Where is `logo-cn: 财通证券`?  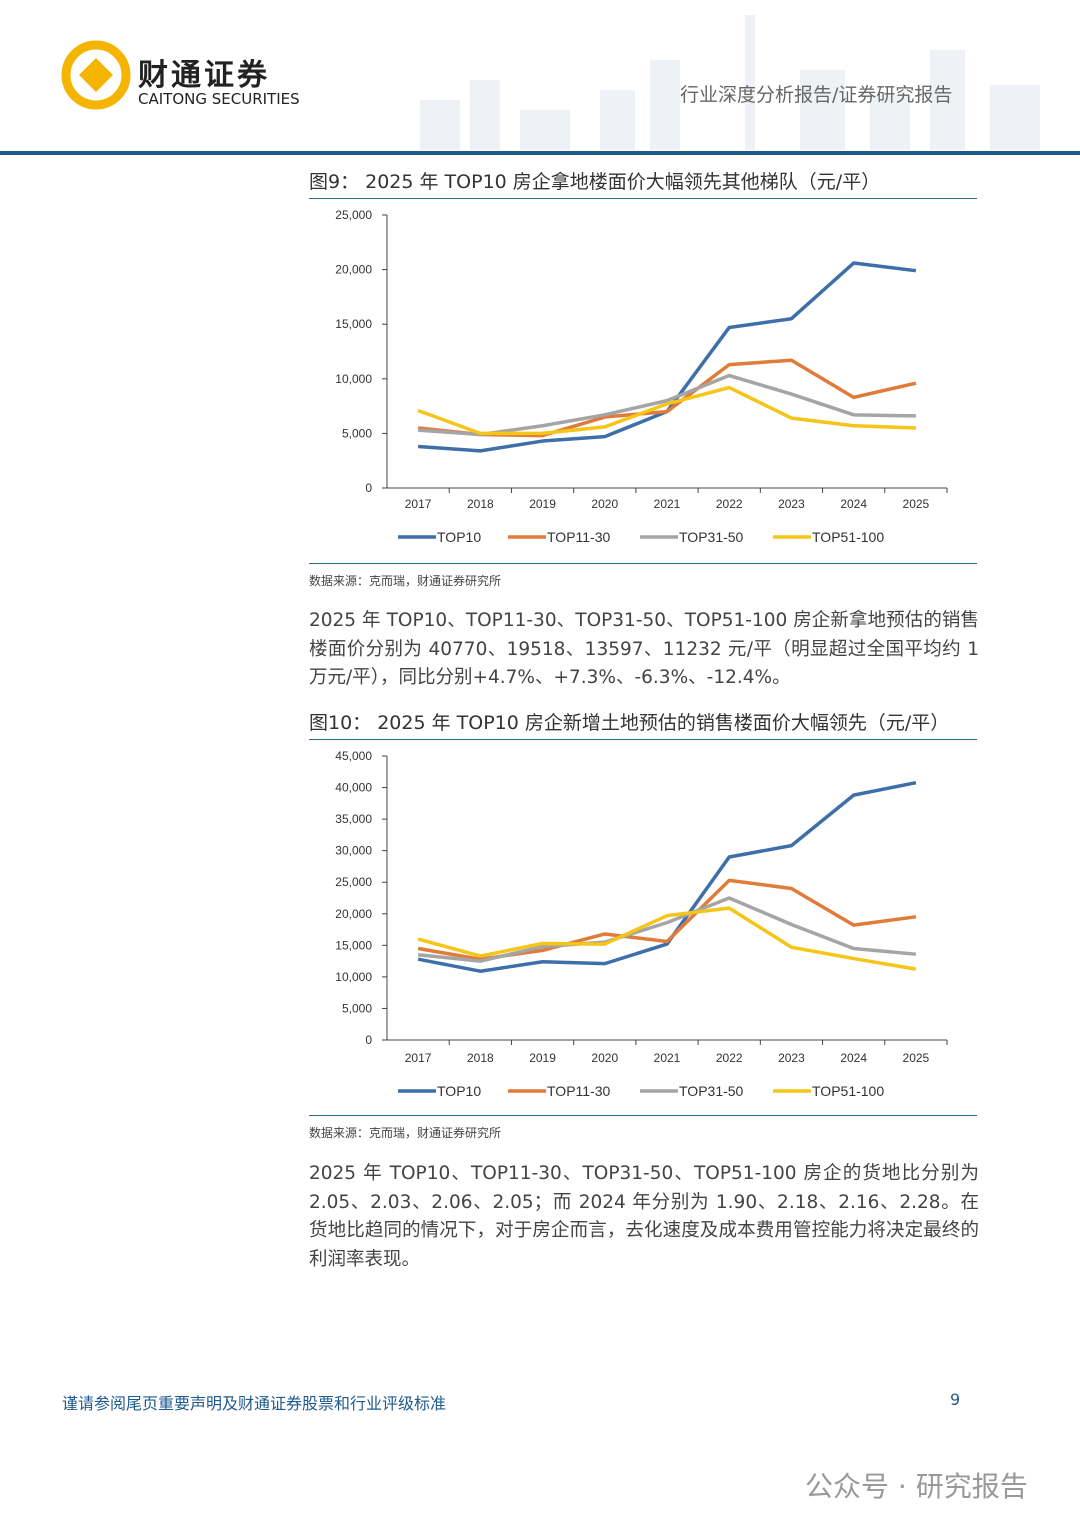
logo-cn: 财通证券 is located at coordinates (204, 75).